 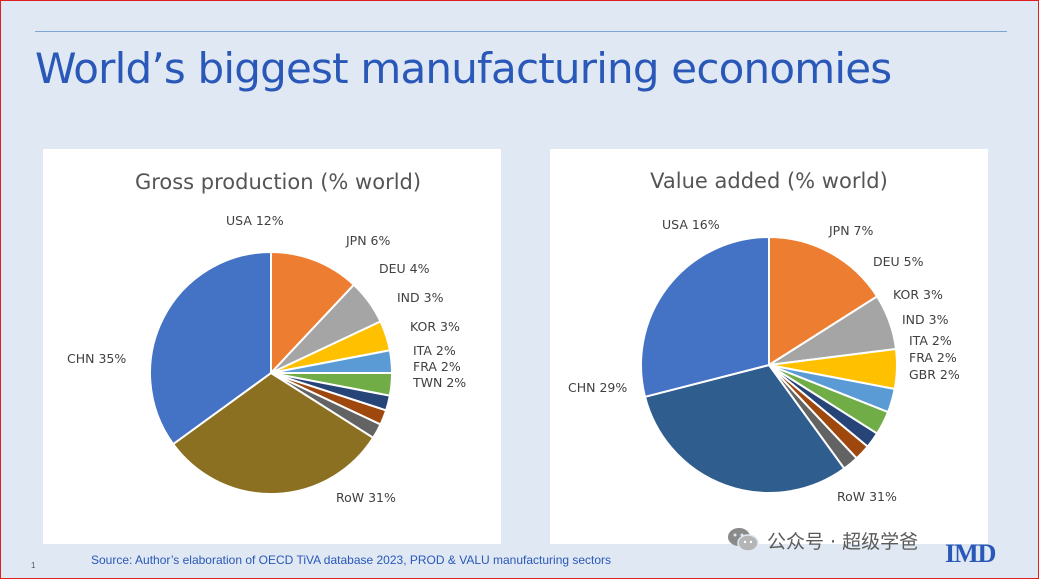 I want to click on value-added-label-usa: USA 16%, so click(x=691, y=224).